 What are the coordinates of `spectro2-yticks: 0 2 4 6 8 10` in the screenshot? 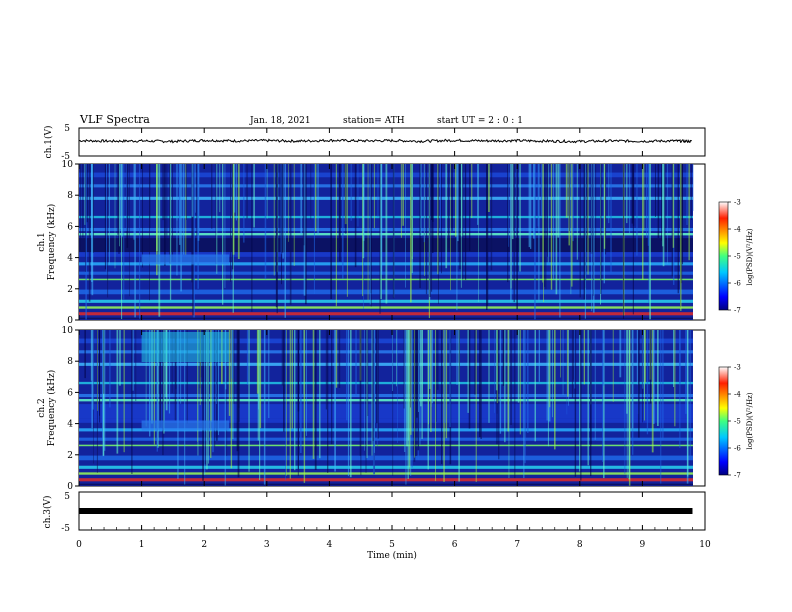 It's located at (70, 409).